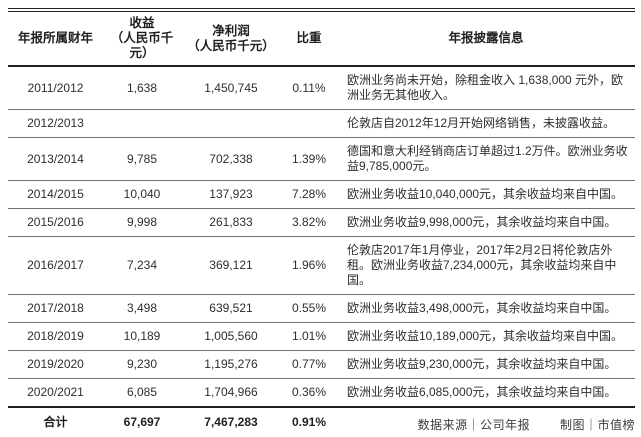 The width and height of the screenshot is (641, 437). What do you see at coordinates (142, 194) in the screenshot?
I see `revenue-cell: 10,040` at bounding box center [142, 194].